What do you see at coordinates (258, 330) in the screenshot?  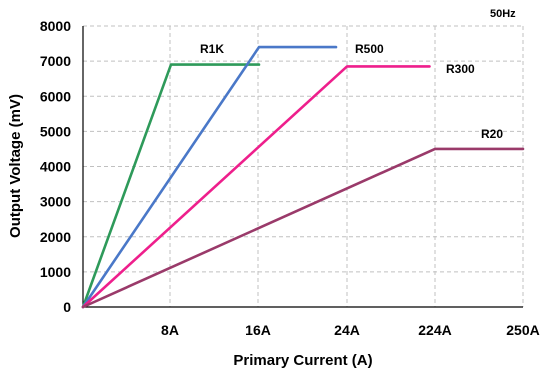 I see `x-tick-label: 16A` at bounding box center [258, 330].